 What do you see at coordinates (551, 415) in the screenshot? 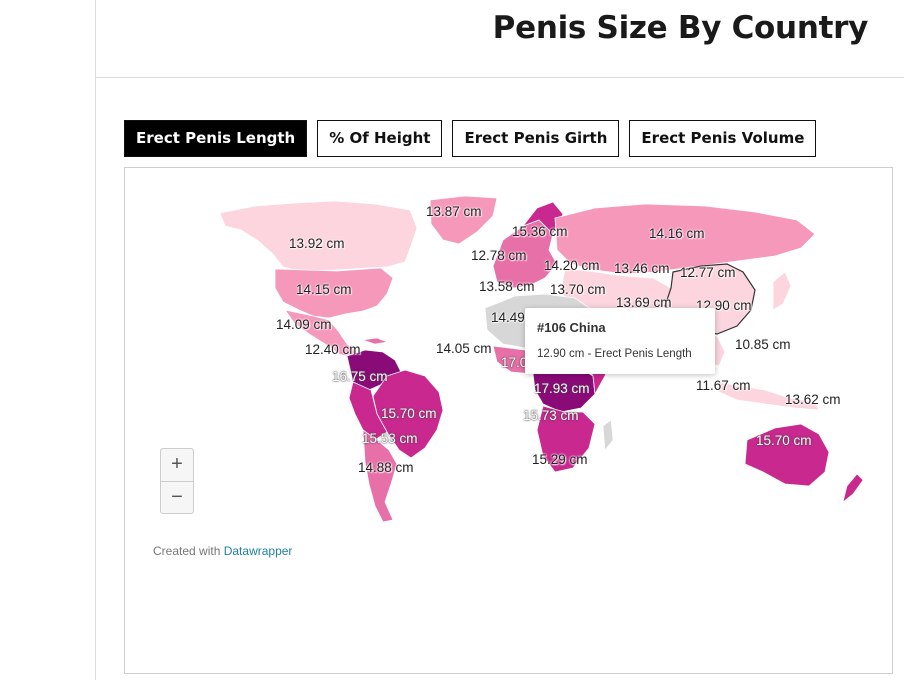
I see `map-value-label: 15.73 cm` at bounding box center [551, 415].